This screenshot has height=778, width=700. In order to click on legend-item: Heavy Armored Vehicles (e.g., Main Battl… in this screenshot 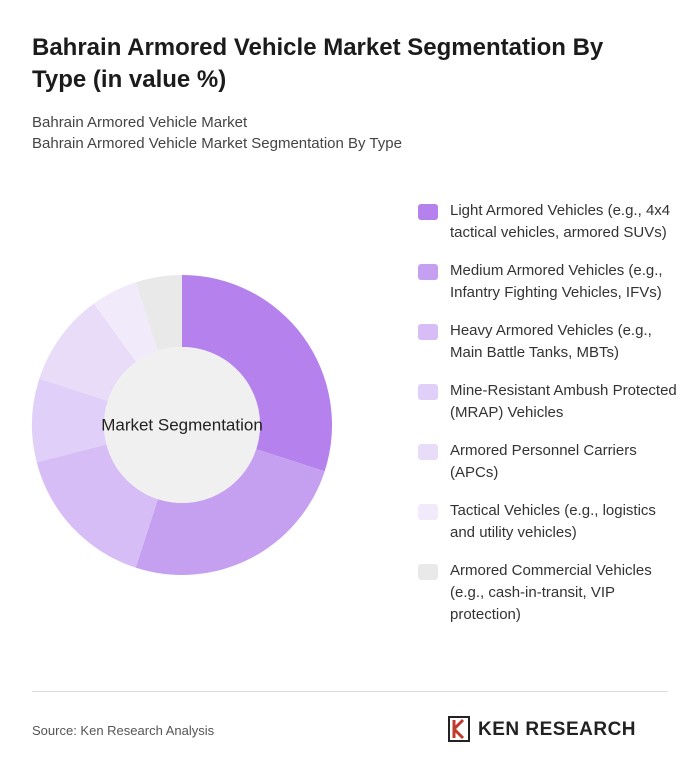, I will do `click(549, 342)`.